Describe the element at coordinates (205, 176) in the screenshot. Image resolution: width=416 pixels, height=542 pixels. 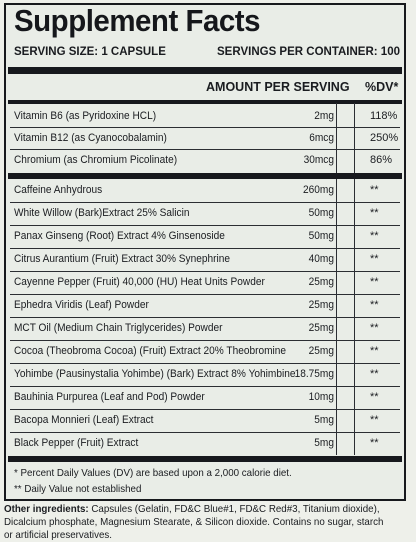
I see `divider-section` at that location.